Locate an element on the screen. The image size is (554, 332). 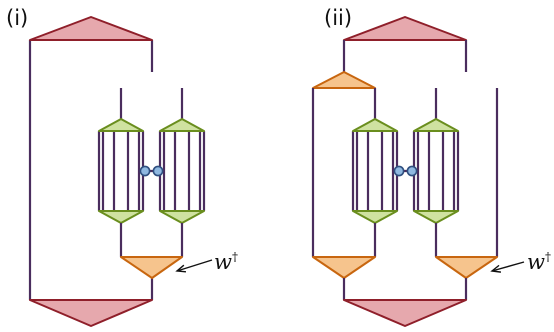
ii-top-pink-triangle is located at coordinates (405, 28).